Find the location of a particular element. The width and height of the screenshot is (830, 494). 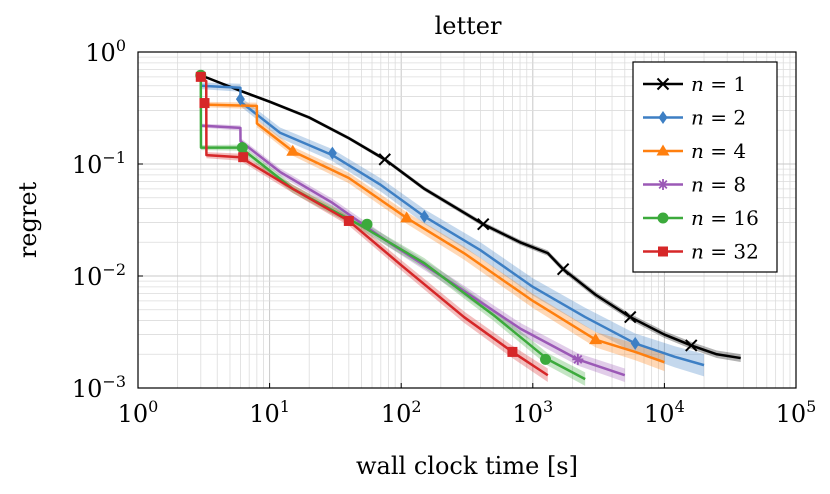

legend: n = 1 n = 2 n = 4 n = 8 n = 16 n = 32 is located at coordinates (705, 167).